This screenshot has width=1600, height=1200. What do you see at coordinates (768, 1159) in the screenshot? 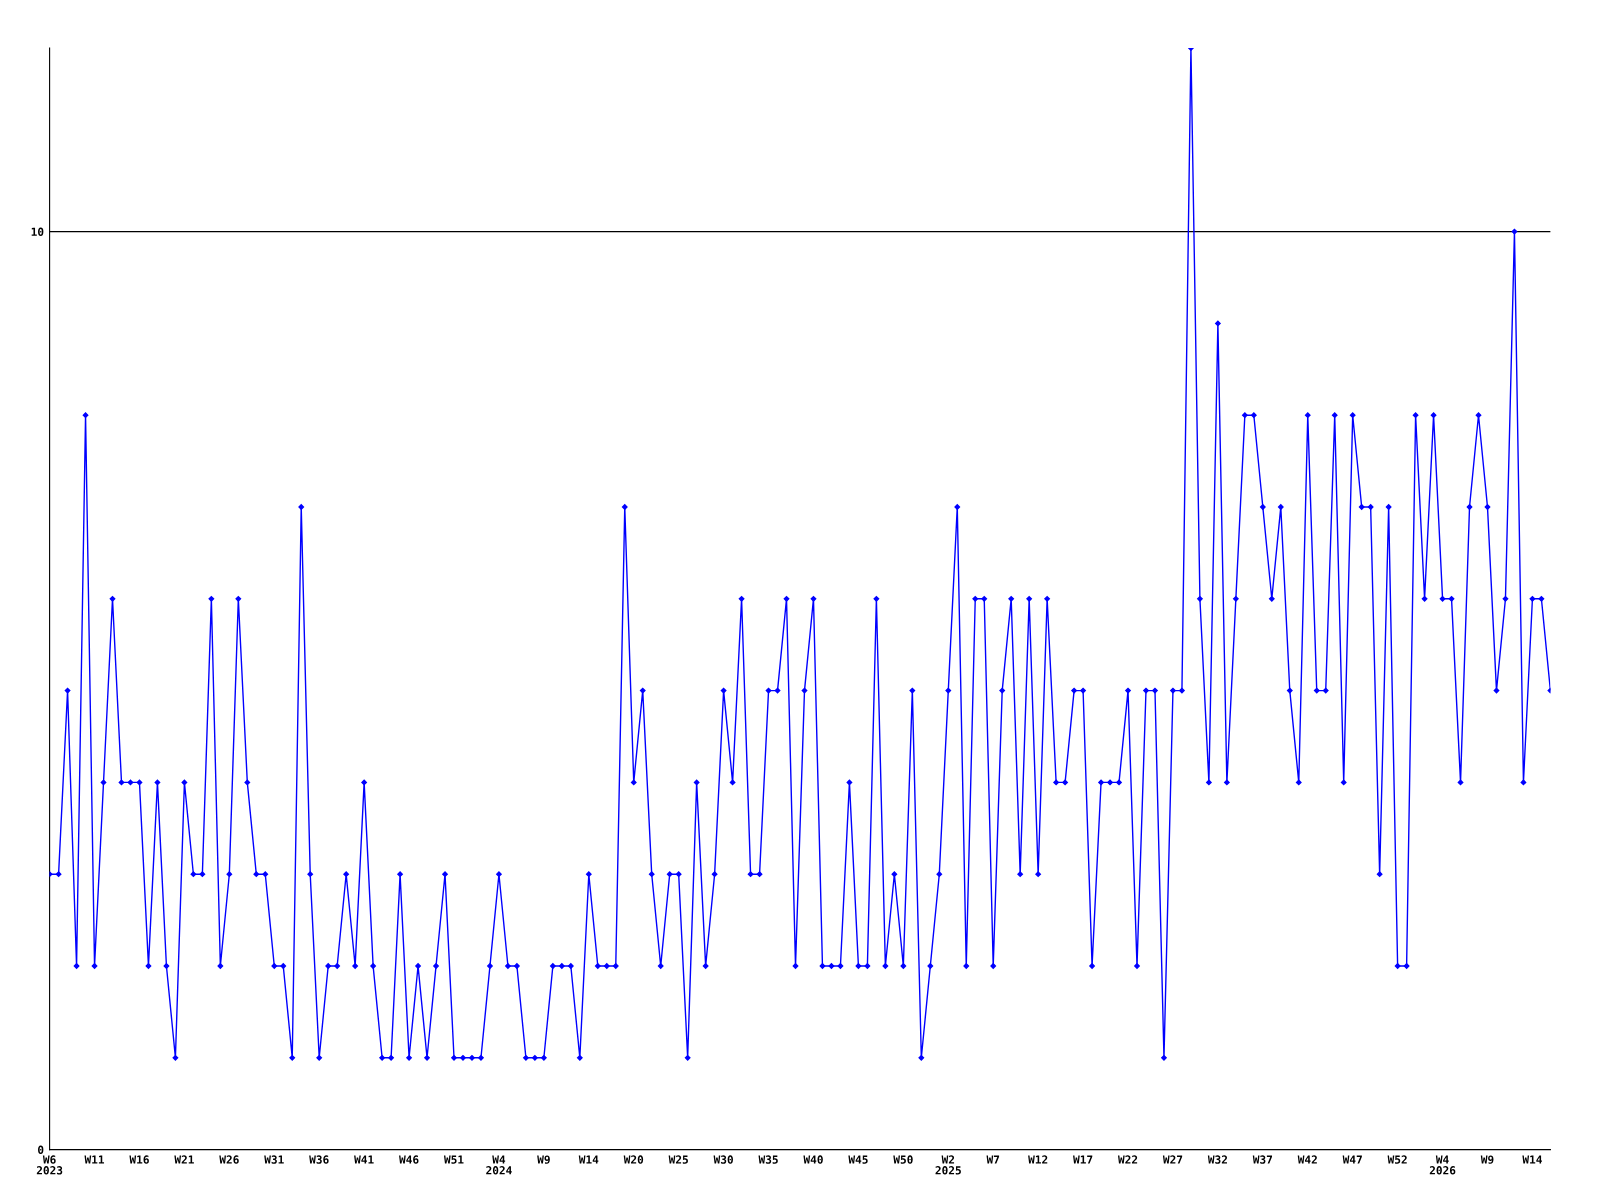
I see `x-tick-label: W35` at bounding box center [768, 1159].